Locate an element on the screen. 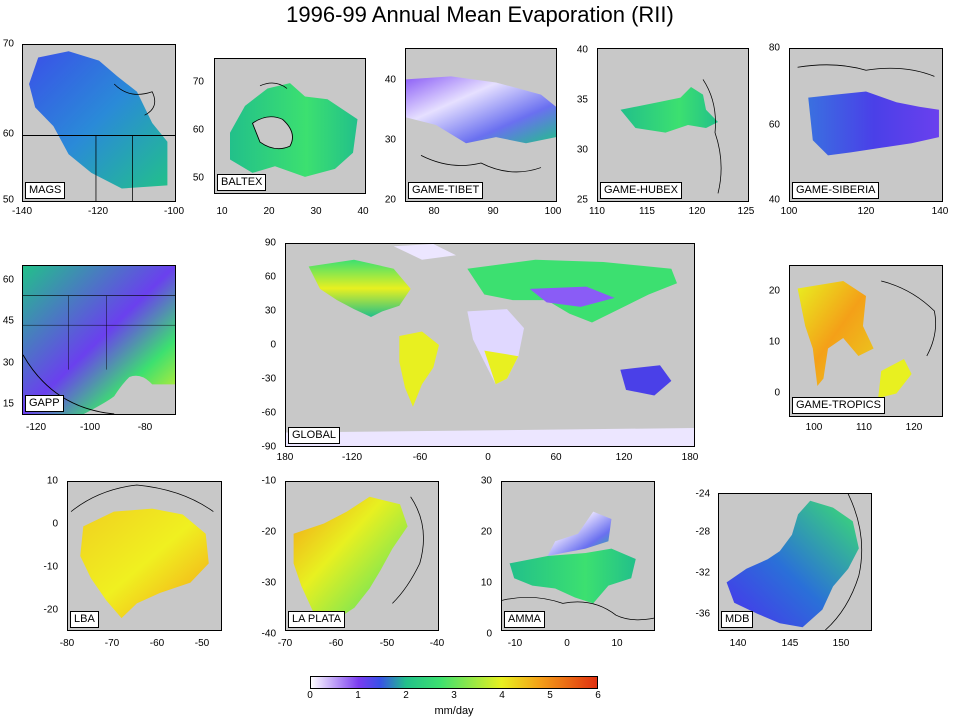 Image resolution: width=960 pixels, height=720 pixels. y-tick: 45 is located at coordinates (8, 321).